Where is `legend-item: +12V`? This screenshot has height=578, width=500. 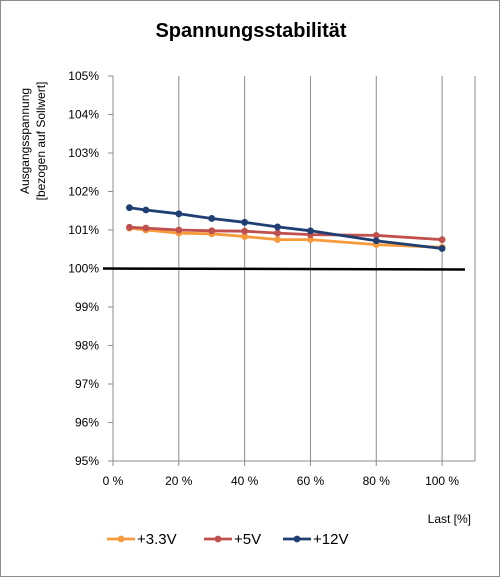 legend-item: +12V is located at coordinates (315, 539).